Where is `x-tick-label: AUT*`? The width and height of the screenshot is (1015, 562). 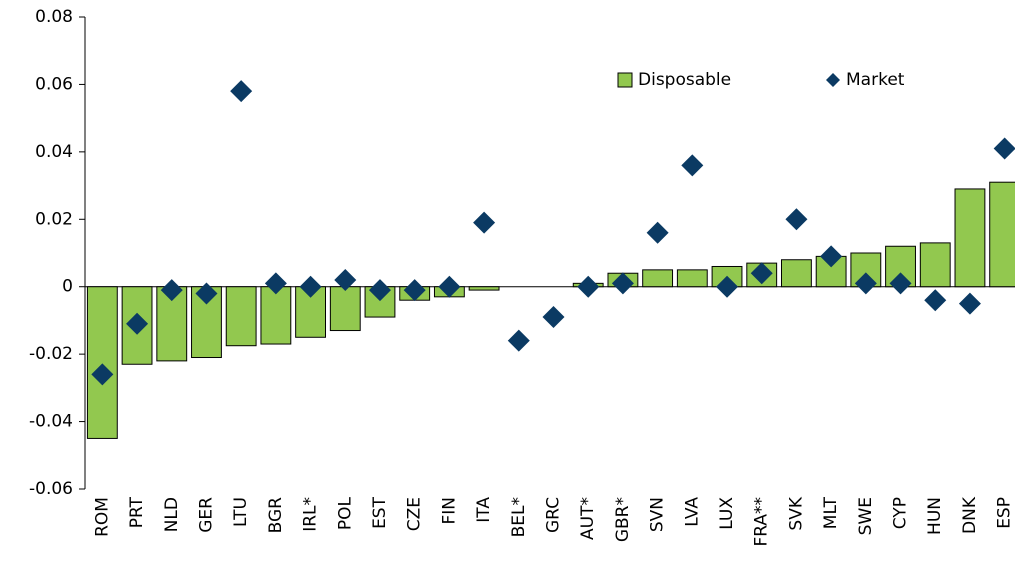 x-tick-label: AUT* is located at coordinates (588, 518).